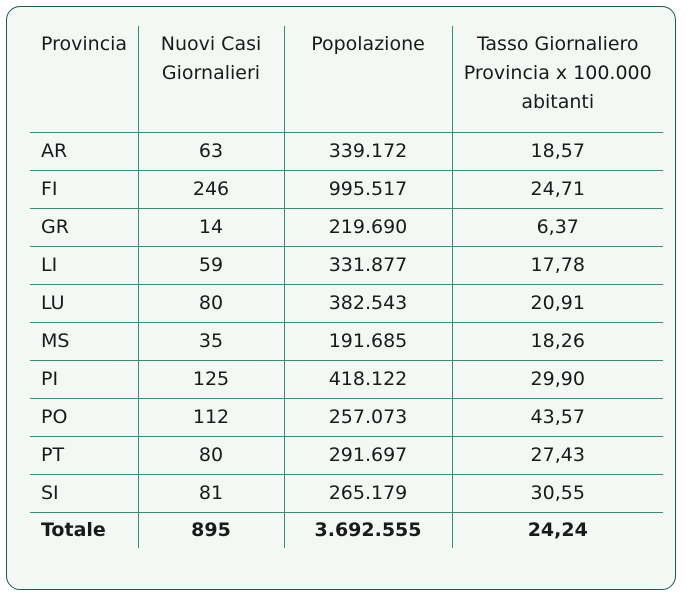 This screenshot has width=688, height=600. Describe the element at coordinates (367, 227) in the screenshot. I see `cell-popolazione: 219.690` at that location.